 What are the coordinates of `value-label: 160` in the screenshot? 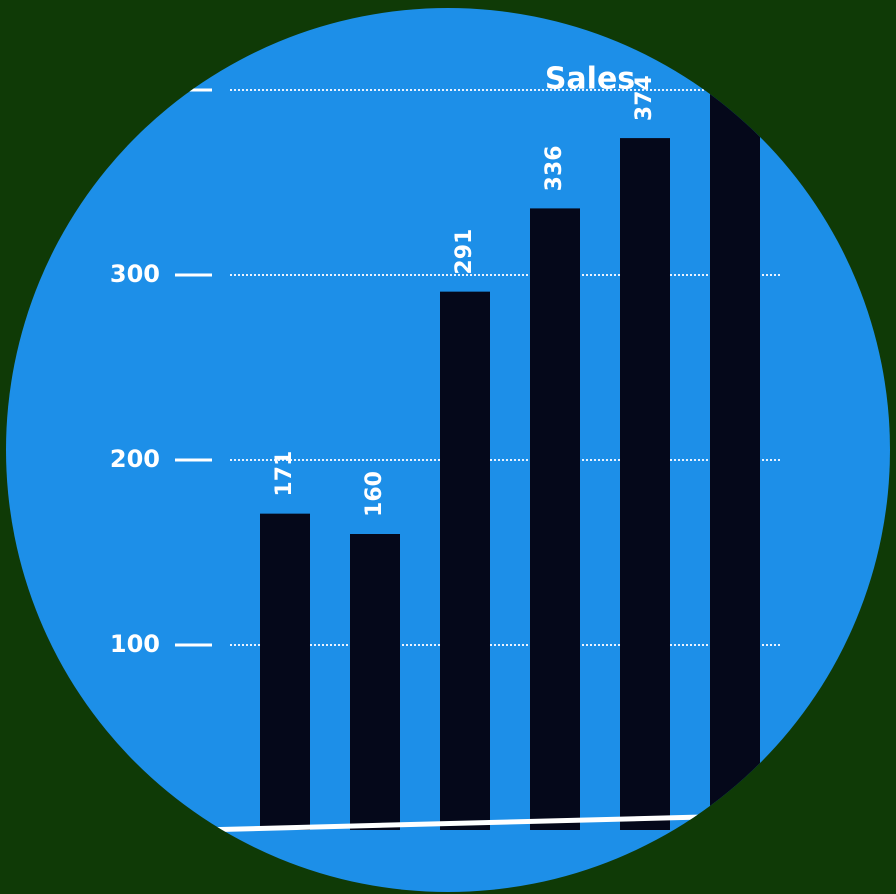 It's located at (374, 494).